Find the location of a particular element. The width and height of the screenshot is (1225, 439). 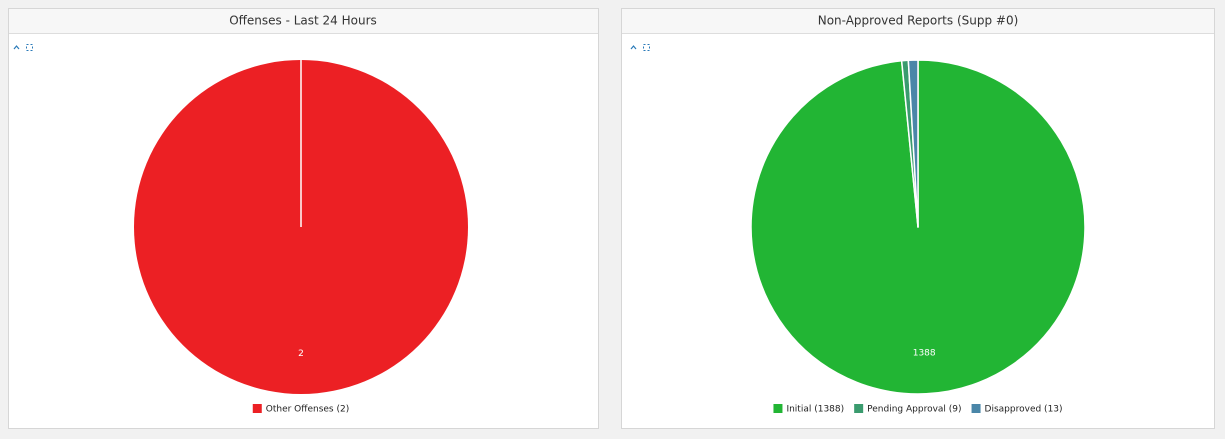

legend-label: Disapproved (13) is located at coordinates (1024, 410).